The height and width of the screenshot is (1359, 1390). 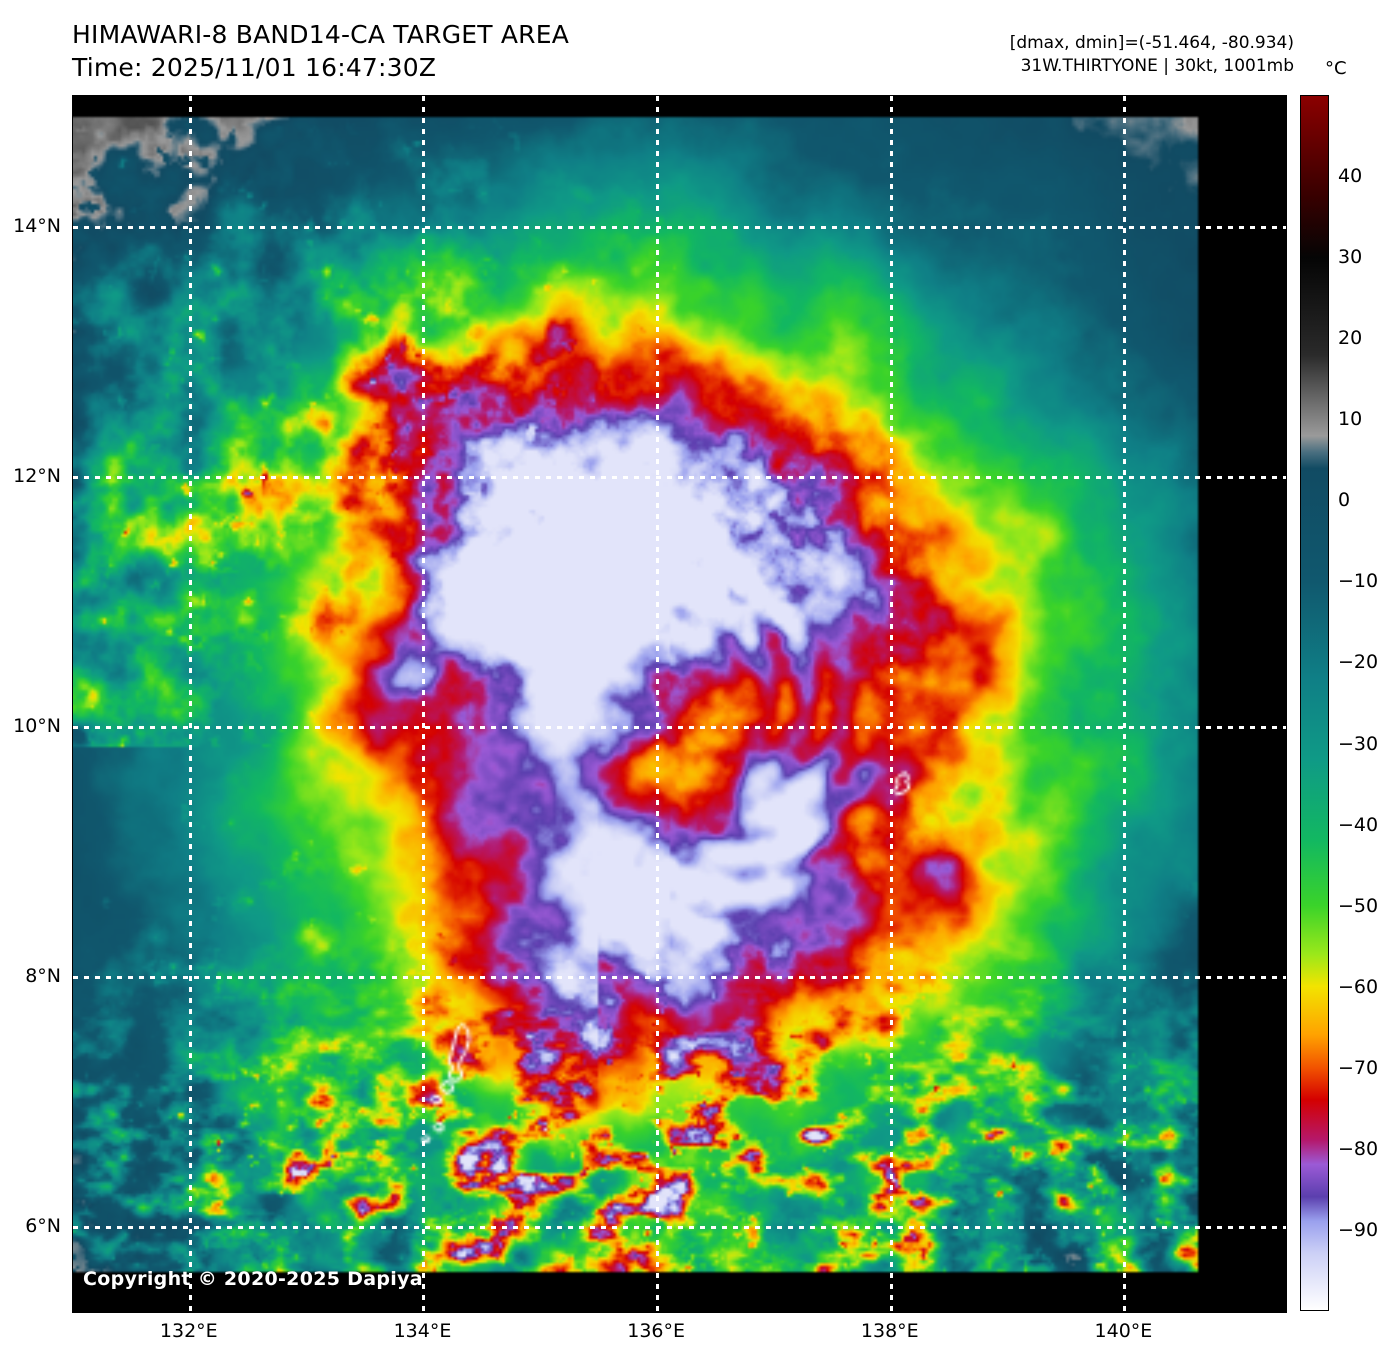 What do you see at coordinates (1350, 338) in the screenshot?
I see `colorbar-tick-20: 20` at bounding box center [1350, 338].